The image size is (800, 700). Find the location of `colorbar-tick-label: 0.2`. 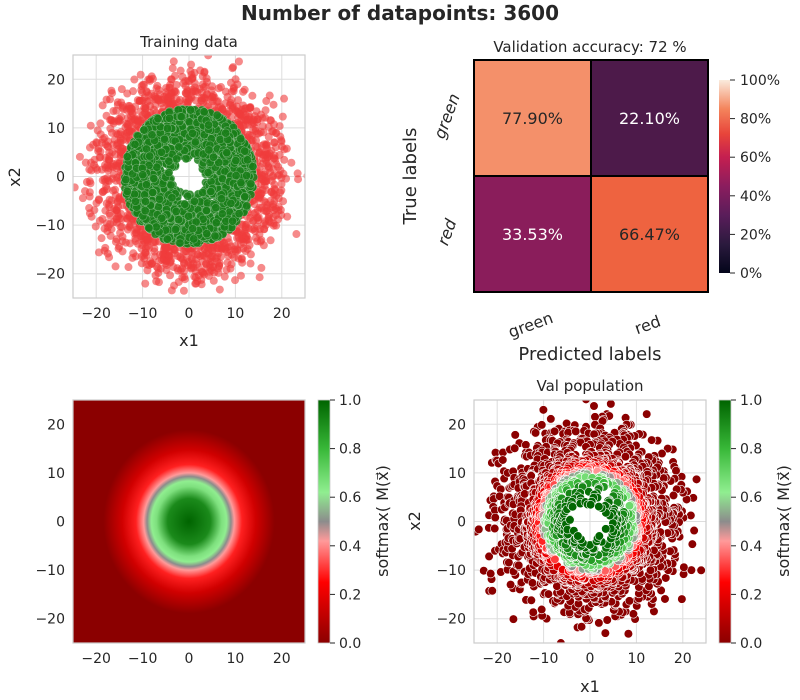

colorbar-tick-label: 0.2 is located at coordinates (350, 595).